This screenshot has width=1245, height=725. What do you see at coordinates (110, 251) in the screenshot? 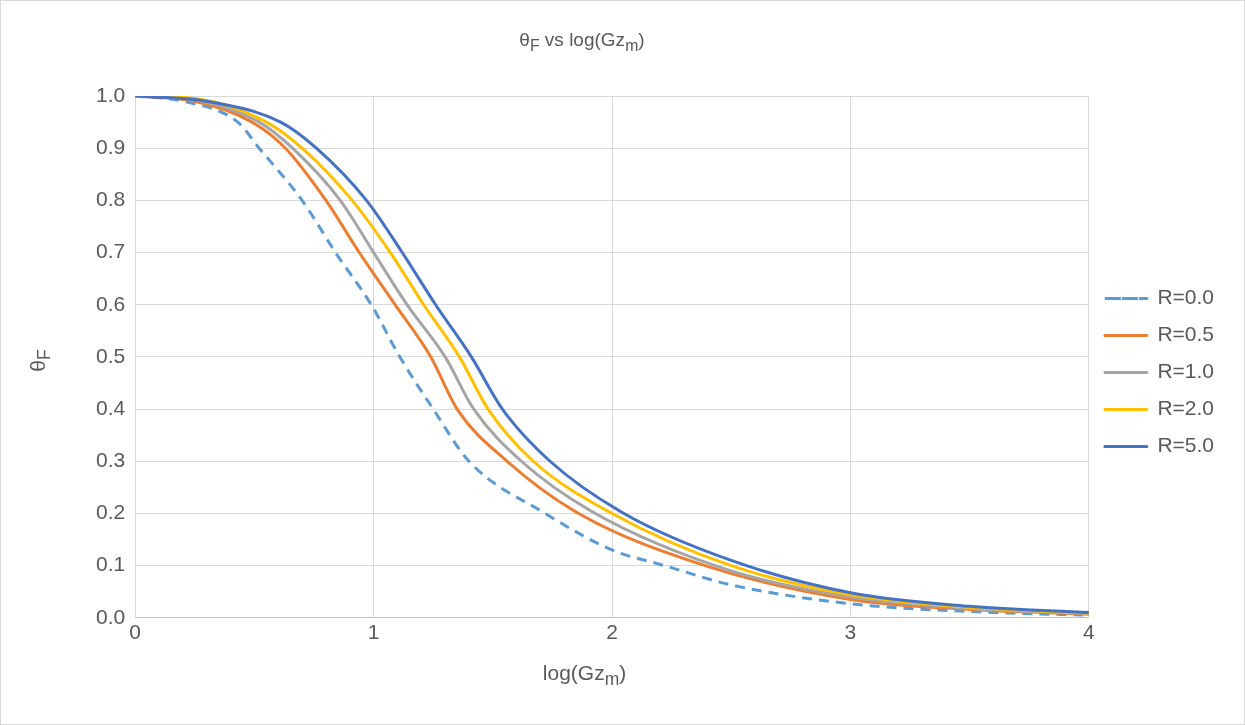
I see `y-tick-label: 0.7` at bounding box center [110, 251].